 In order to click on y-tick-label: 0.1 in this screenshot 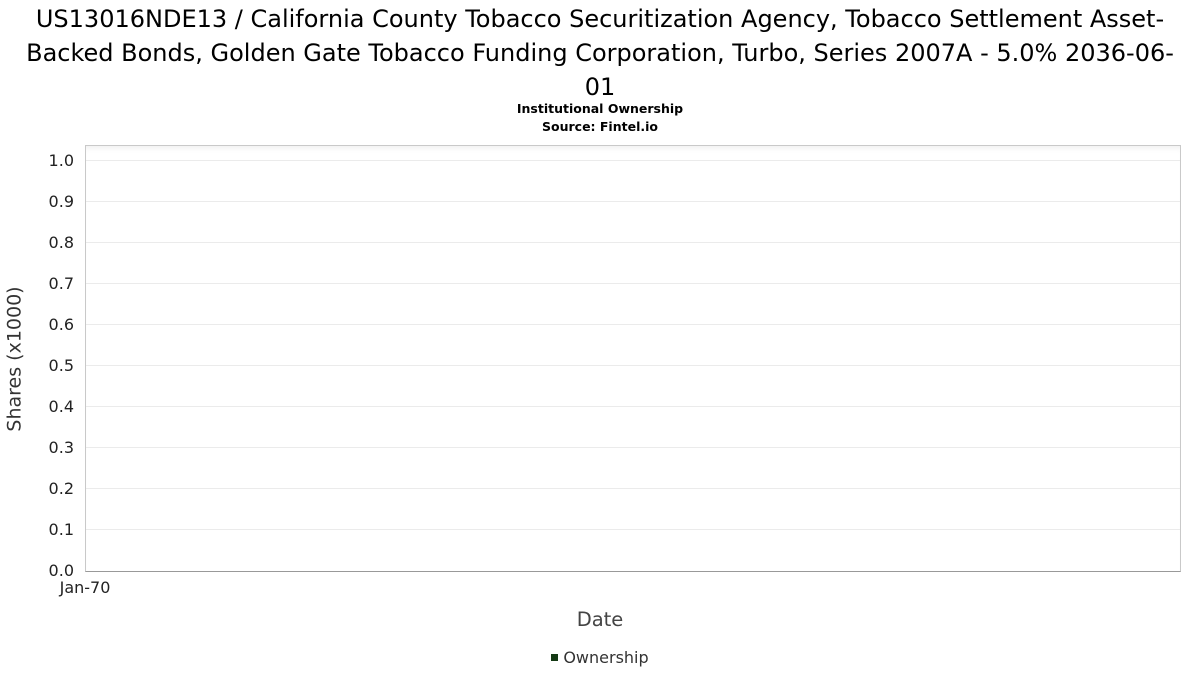, I will do `click(61, 529)`.